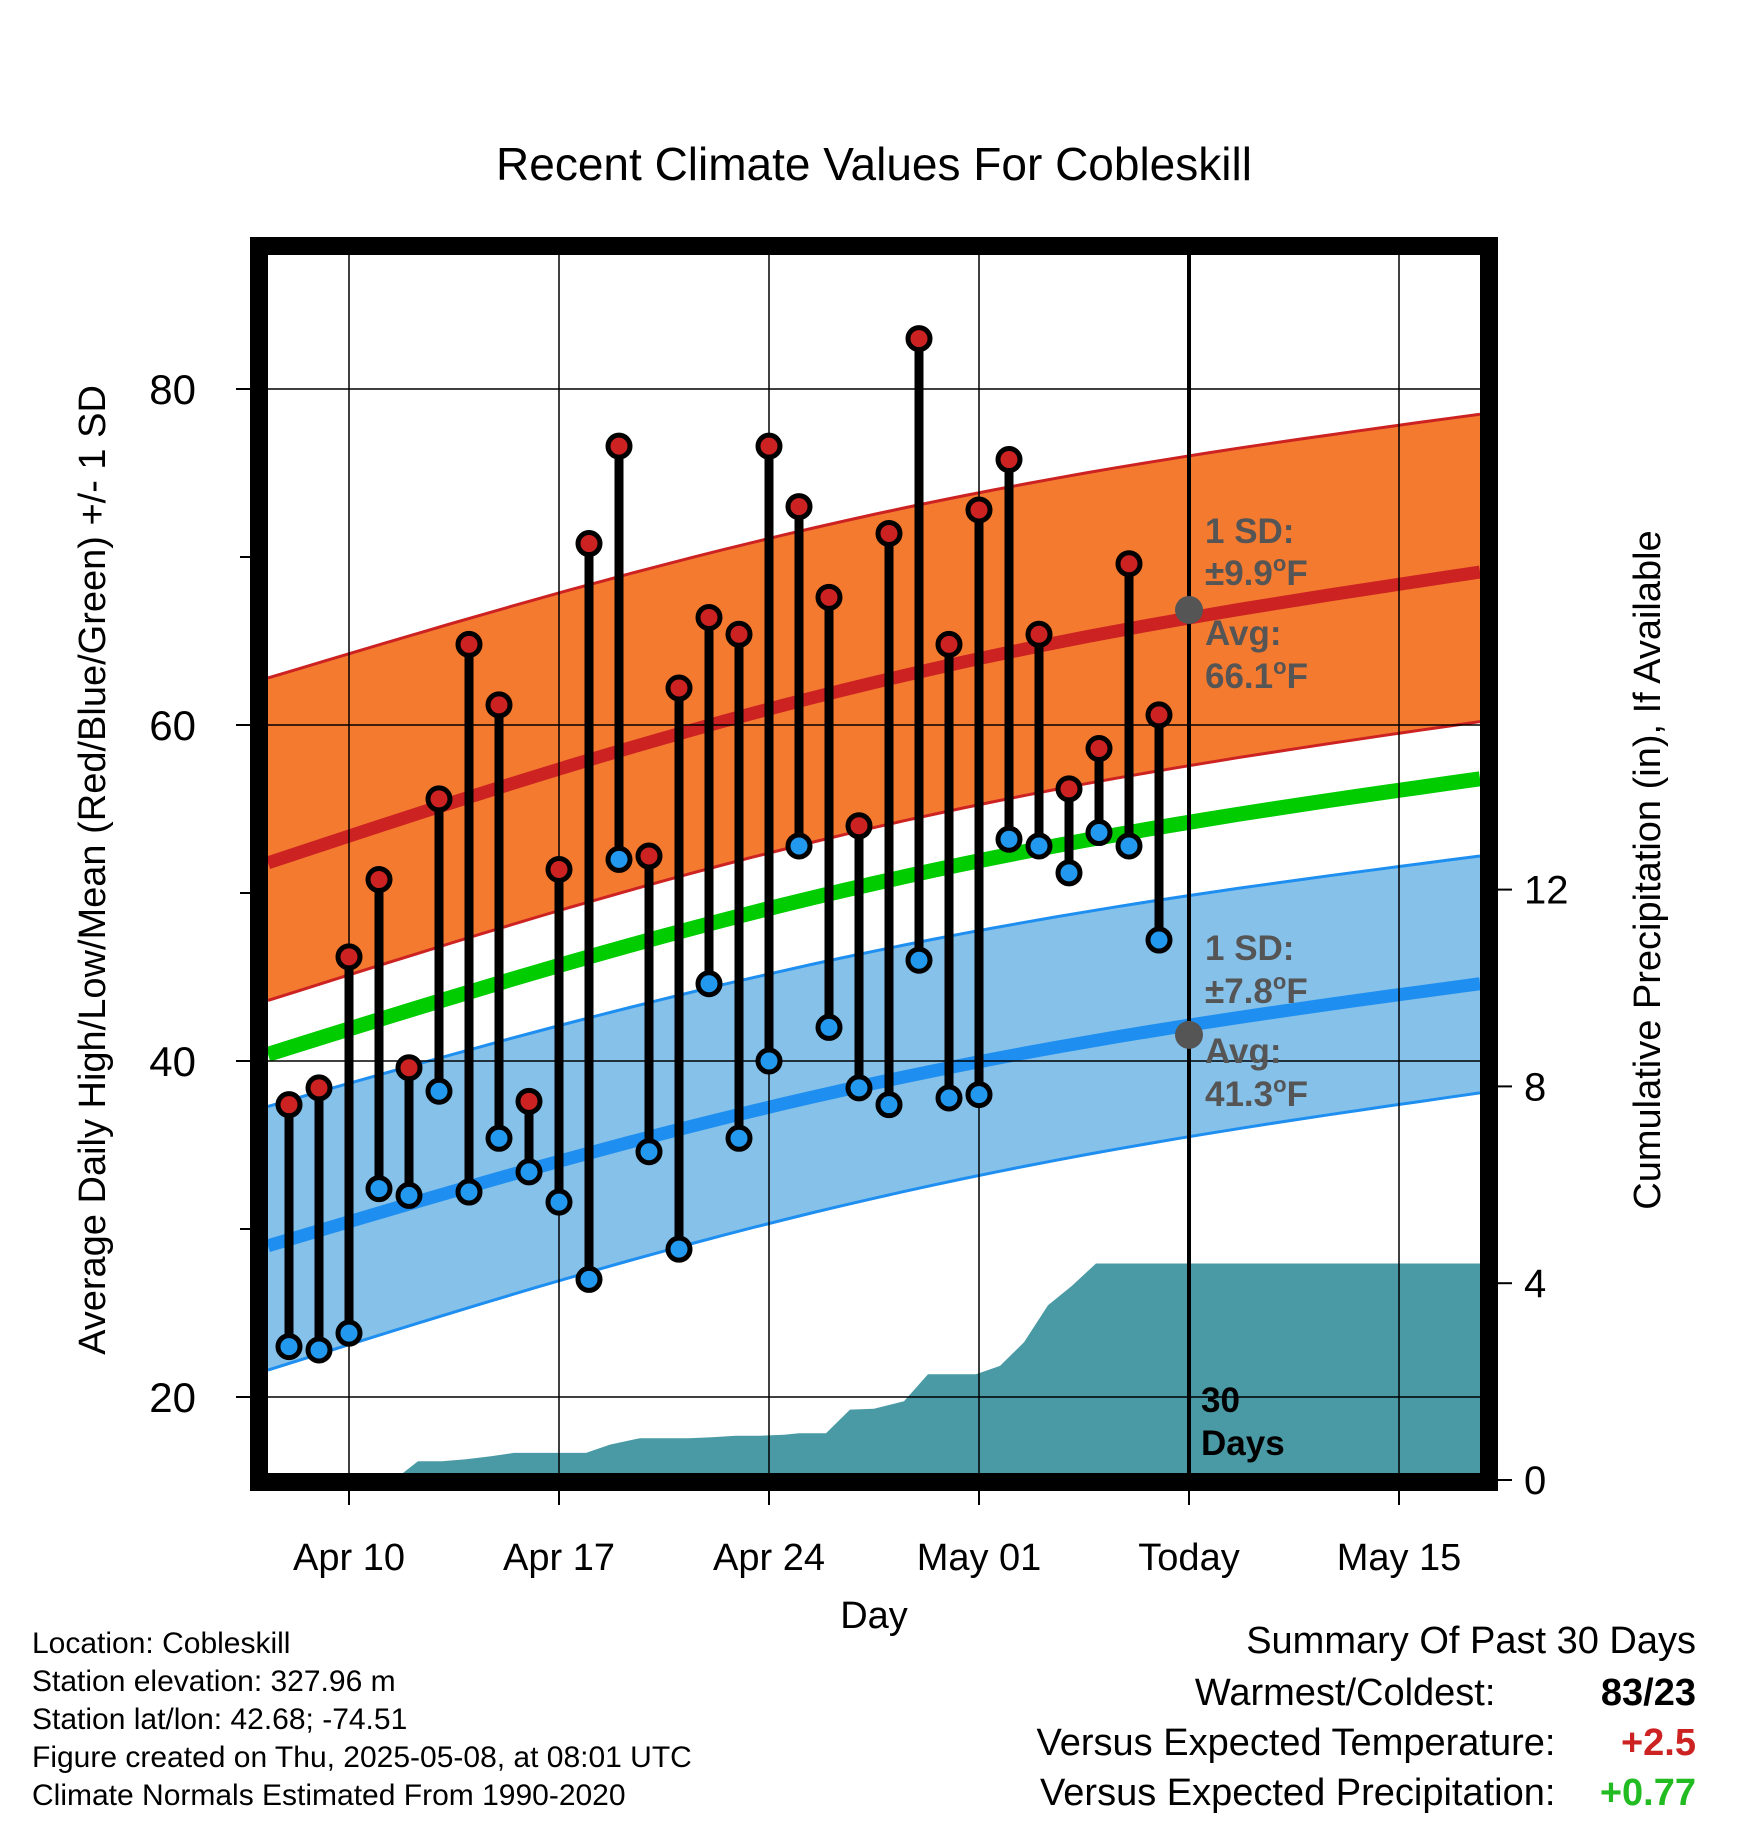  Describe the element at coordinates (214, 1681) in the screenshot. I see `elevation-text: Station elevation: 327.96 m` at that location.